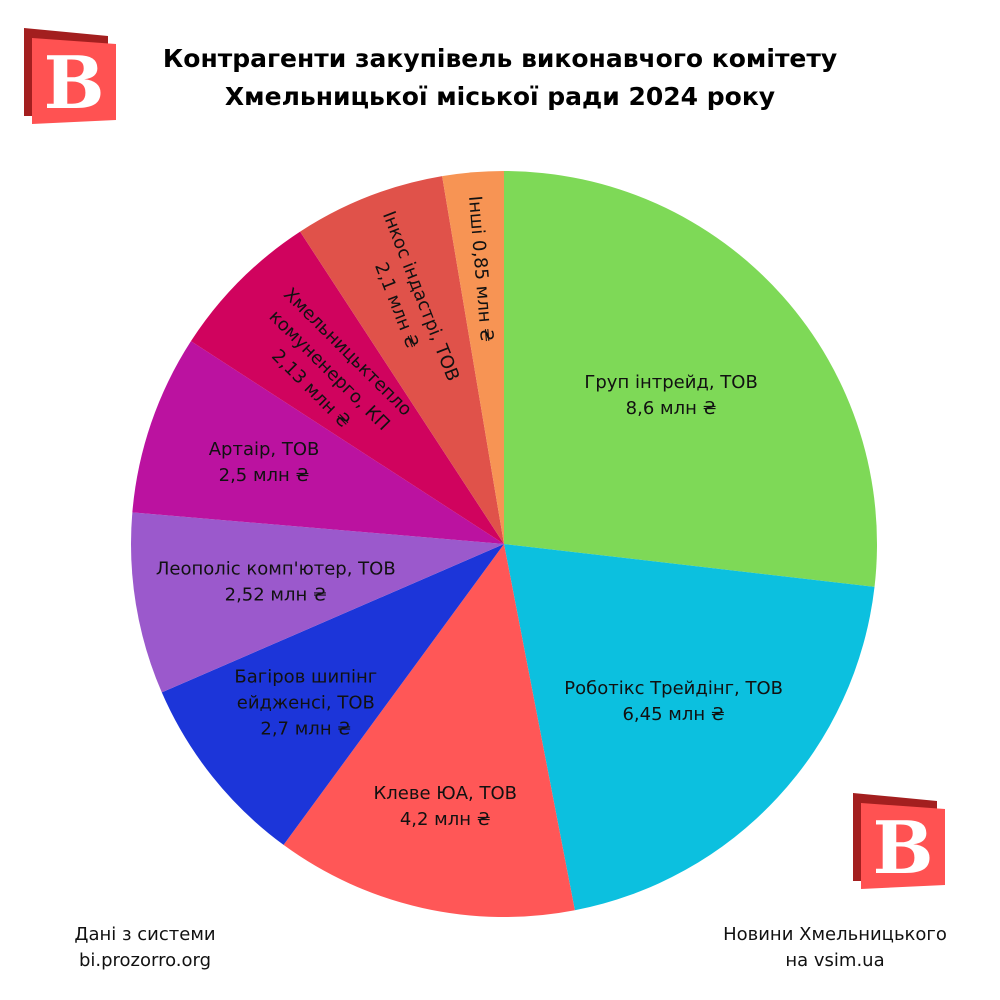 The width and height of the screenshot is (1000, 1000). I want to click on source-line-1: Дані з системи, so click(145, 934).